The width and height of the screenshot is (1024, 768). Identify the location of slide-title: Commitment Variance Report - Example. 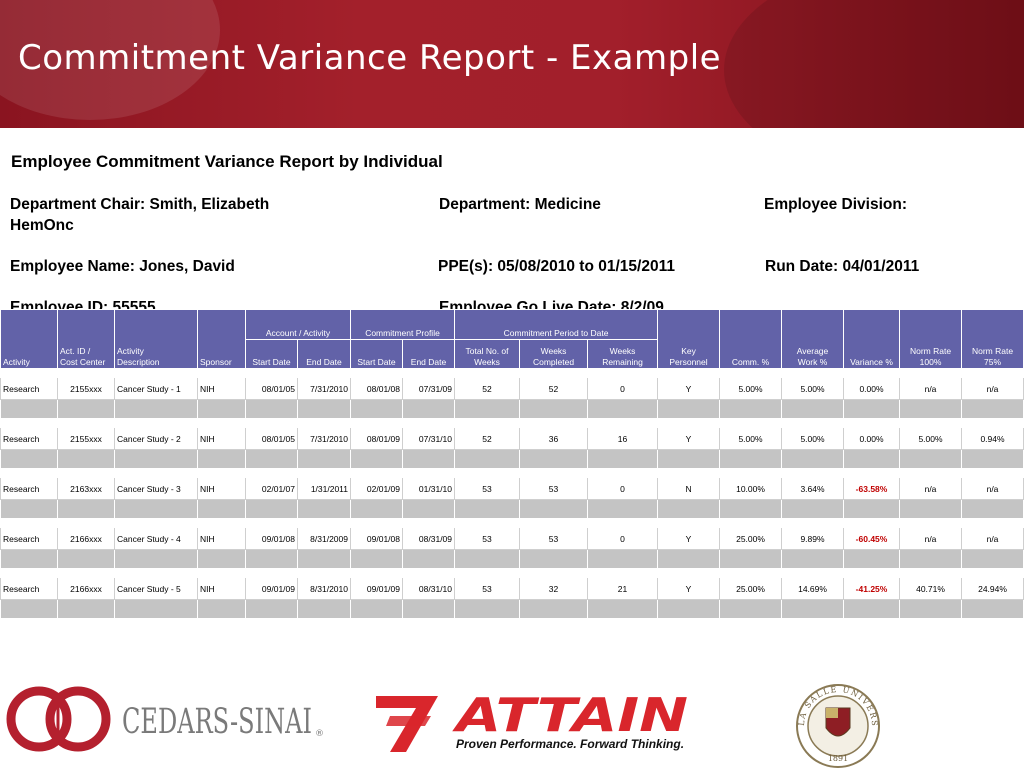
(370, 58).